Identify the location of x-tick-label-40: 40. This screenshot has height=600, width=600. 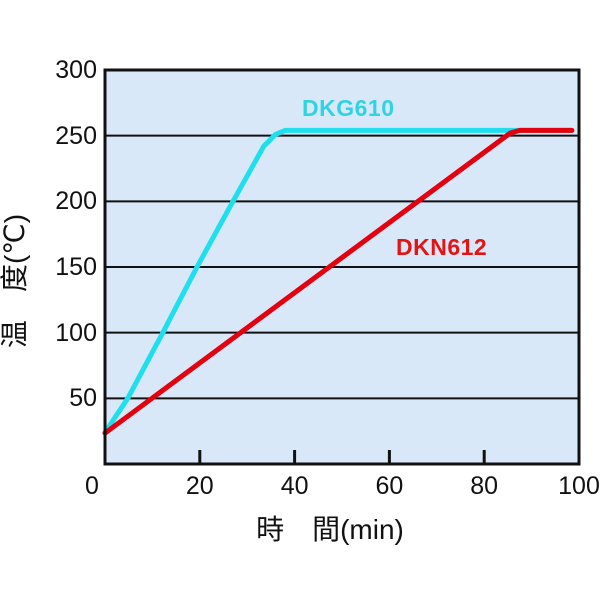
(294, 486).